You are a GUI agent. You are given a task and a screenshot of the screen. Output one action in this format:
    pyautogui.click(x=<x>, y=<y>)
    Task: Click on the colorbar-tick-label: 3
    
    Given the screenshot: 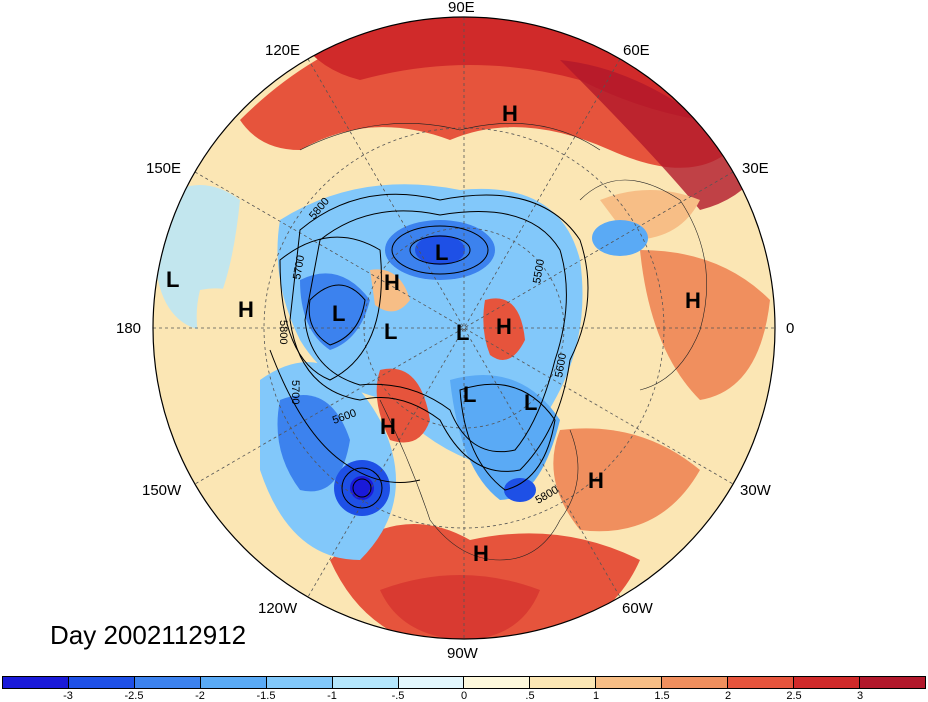 What is the action you would take?
    pyautogui.click(x=860, y=696)
    